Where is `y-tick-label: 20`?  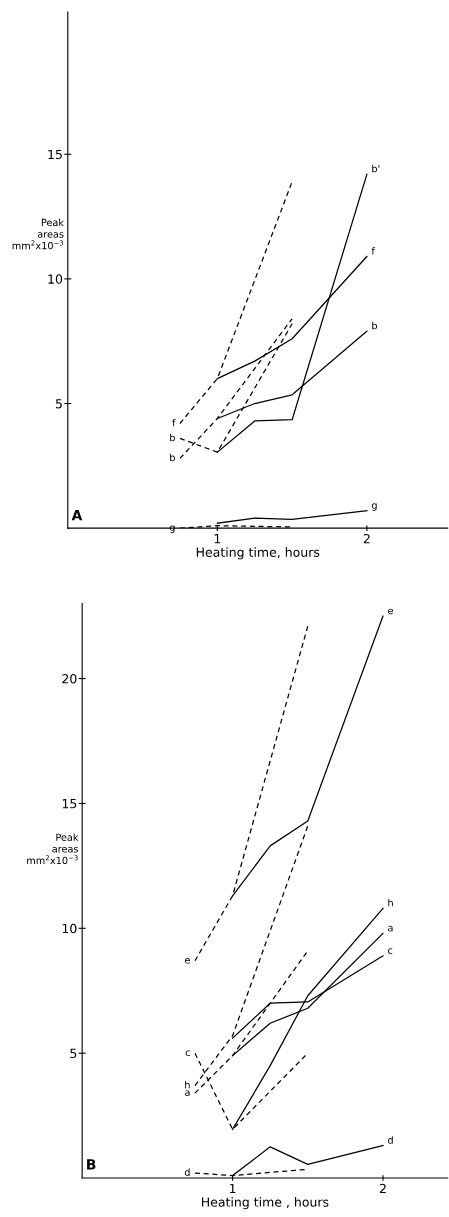
y-tick-label: 20 is located at coordinates (69, 679).